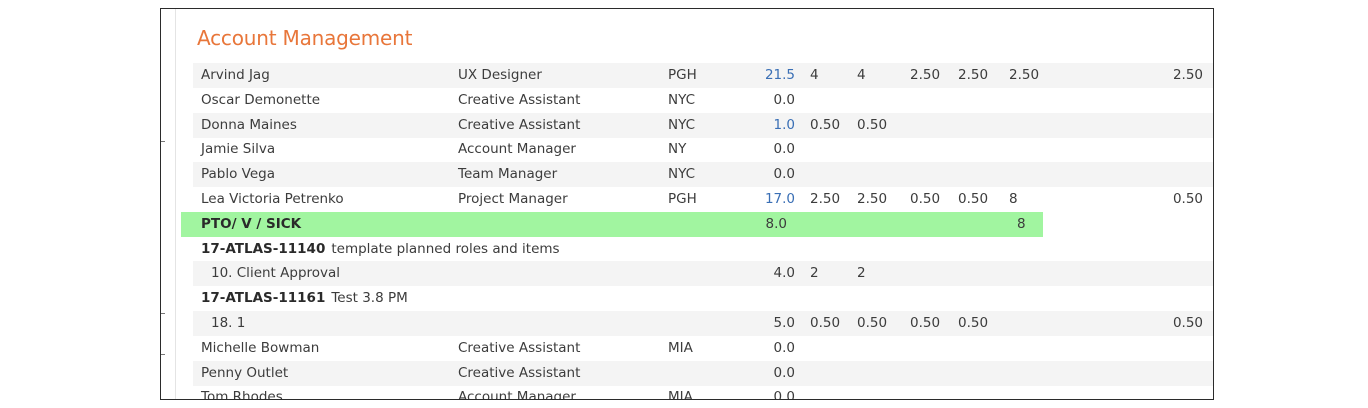 This screenshot has height=408, width=1368. What do you see at coordinates (251, 223) in the screenshot?
I see `pto-label: PTO/ V / SICK` at bounding box center [251, 223].